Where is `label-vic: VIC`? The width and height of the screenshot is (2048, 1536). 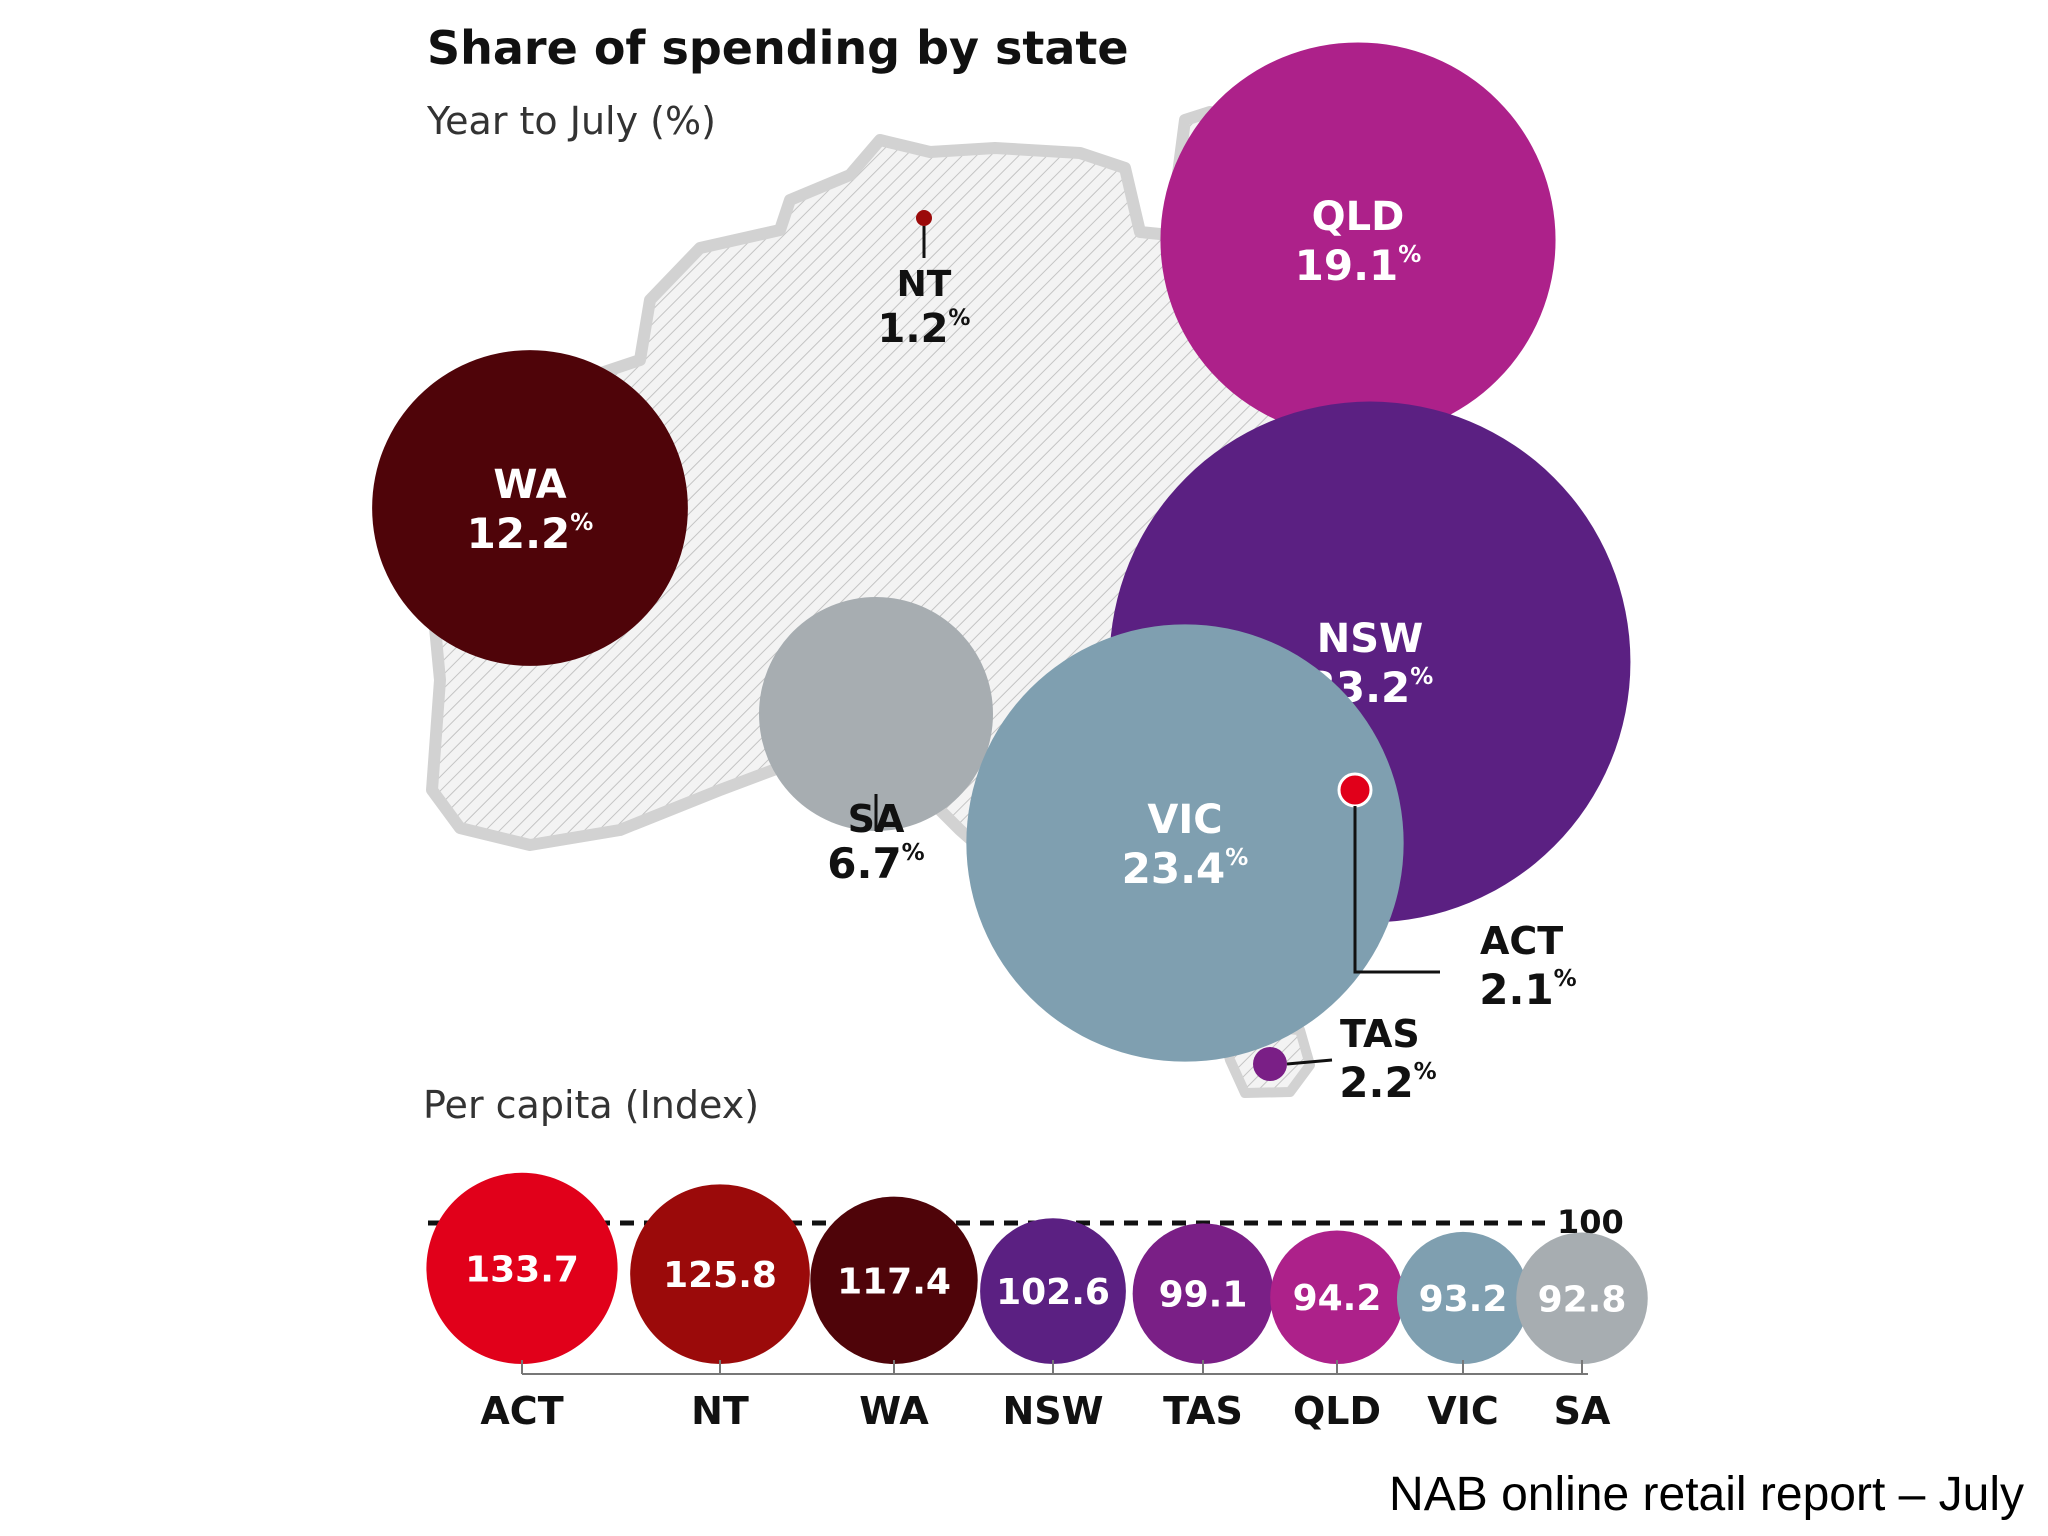 label-vic: VIC is located at coordinates (1184, 820).